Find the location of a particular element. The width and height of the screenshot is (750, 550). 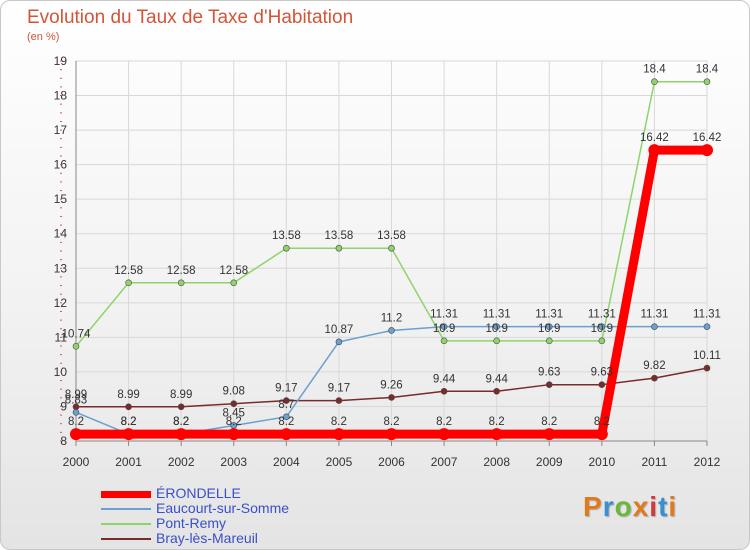

x-tick-label: 2005 is located at coordinates (339, 462).